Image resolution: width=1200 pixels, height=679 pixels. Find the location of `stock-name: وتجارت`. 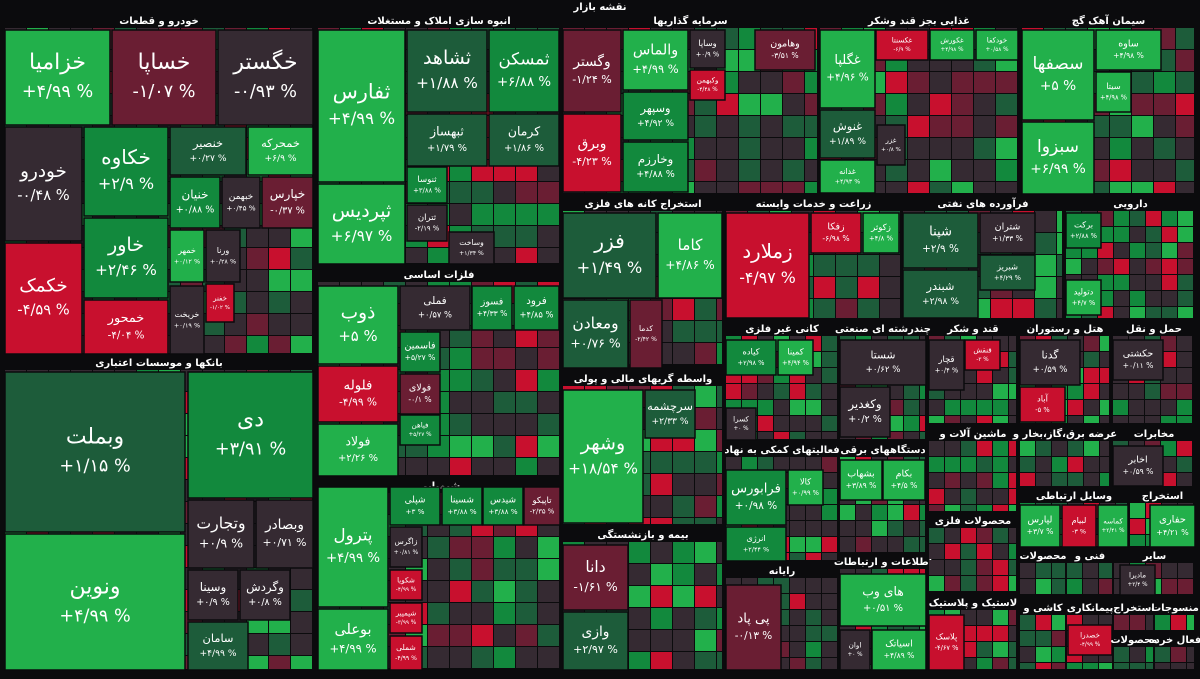

stock-name: وتجارت is located at coordinates (220, 523).